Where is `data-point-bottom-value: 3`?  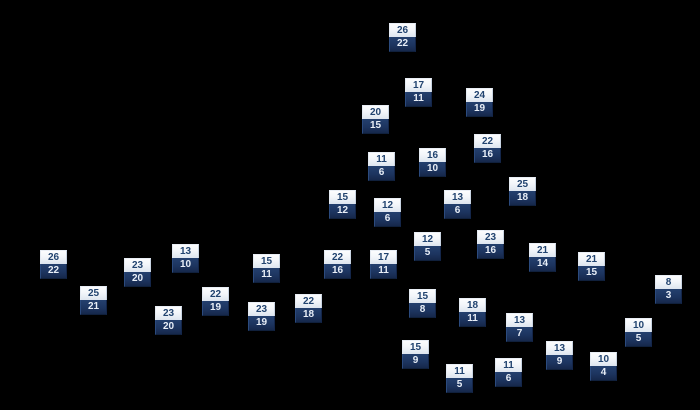
data-point-bottom-value: 3 is located at coordinates (668, 296).